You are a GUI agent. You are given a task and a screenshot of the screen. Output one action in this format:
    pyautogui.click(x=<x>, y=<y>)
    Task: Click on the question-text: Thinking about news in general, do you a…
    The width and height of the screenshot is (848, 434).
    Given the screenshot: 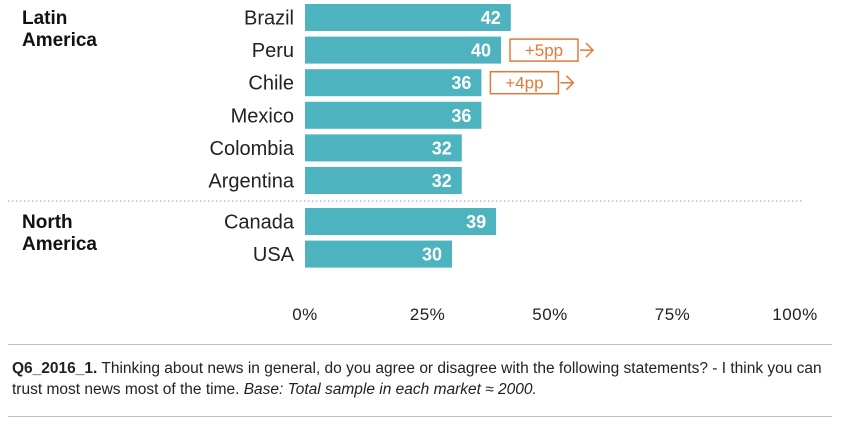 What is the action you would take?
    pyautogui.click(x=417, y=379)
    